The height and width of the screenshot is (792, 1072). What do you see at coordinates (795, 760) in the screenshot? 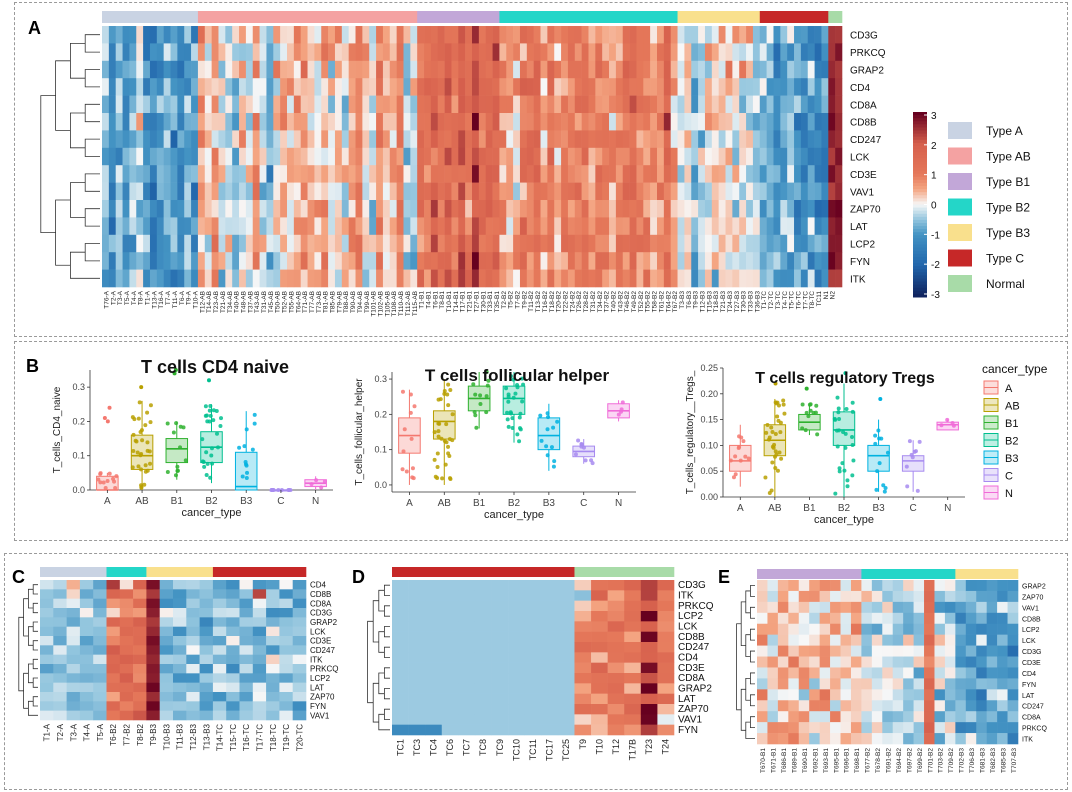
I see `sample-label: T689-B1` at bounding box center [795, 760].